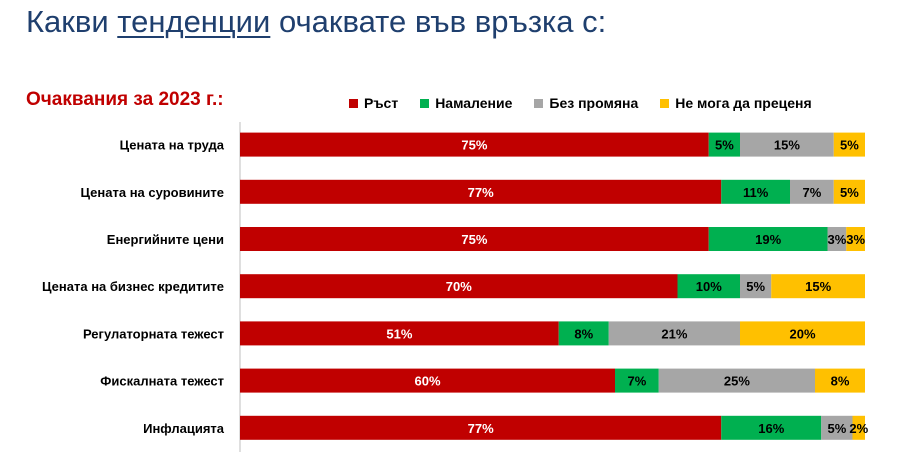 This screenshot has height=464, width=900. I want to click on slide-title-start: Какви, so click(72, 21).